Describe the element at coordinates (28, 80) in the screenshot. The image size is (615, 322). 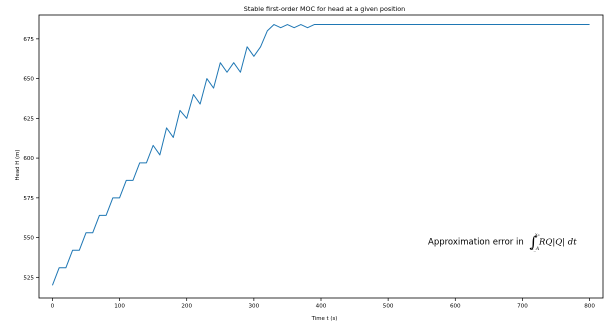
I see `y-tick-label: 650` at that location.